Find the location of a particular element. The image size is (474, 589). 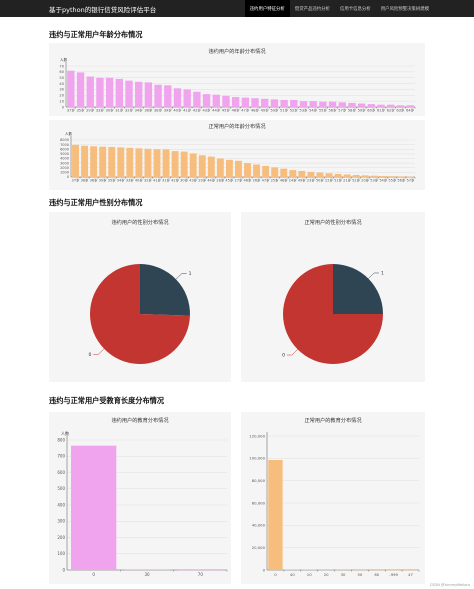

y-tick-label: 40,000 is located at coordinates (259, 525).